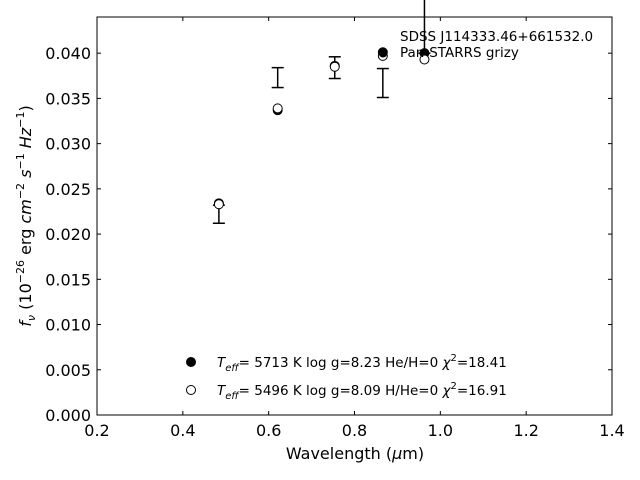 This screenshot has height=480, width=640. What do you see at coordinates (26, 215) in the screenshot?
I see `y-axis-title: fν (10−26 erg cm−2 s−1 Hz−1)` at bounding box center [26, 215].